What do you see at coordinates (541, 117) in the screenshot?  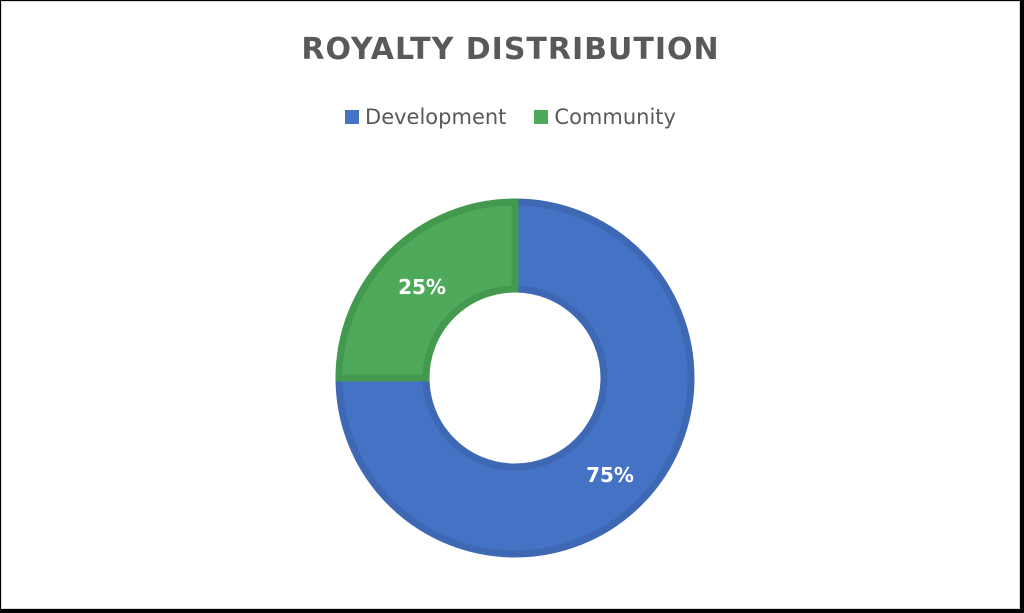 I see `legend-swatch-community` at bounding box center [541, 117].